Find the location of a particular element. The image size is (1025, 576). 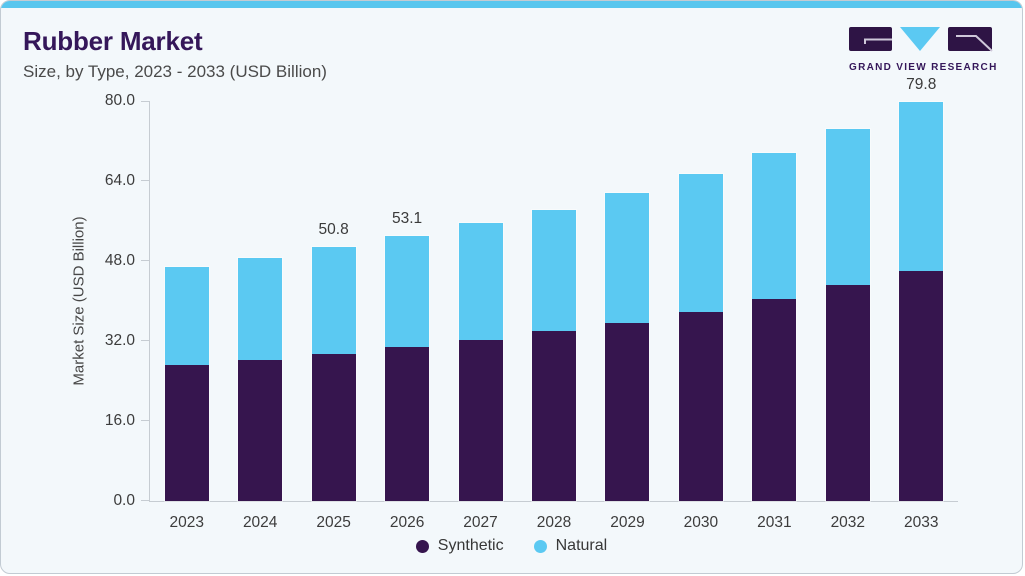

bar-value-label-2033: 79.8 is located at coordinates (921, 84).